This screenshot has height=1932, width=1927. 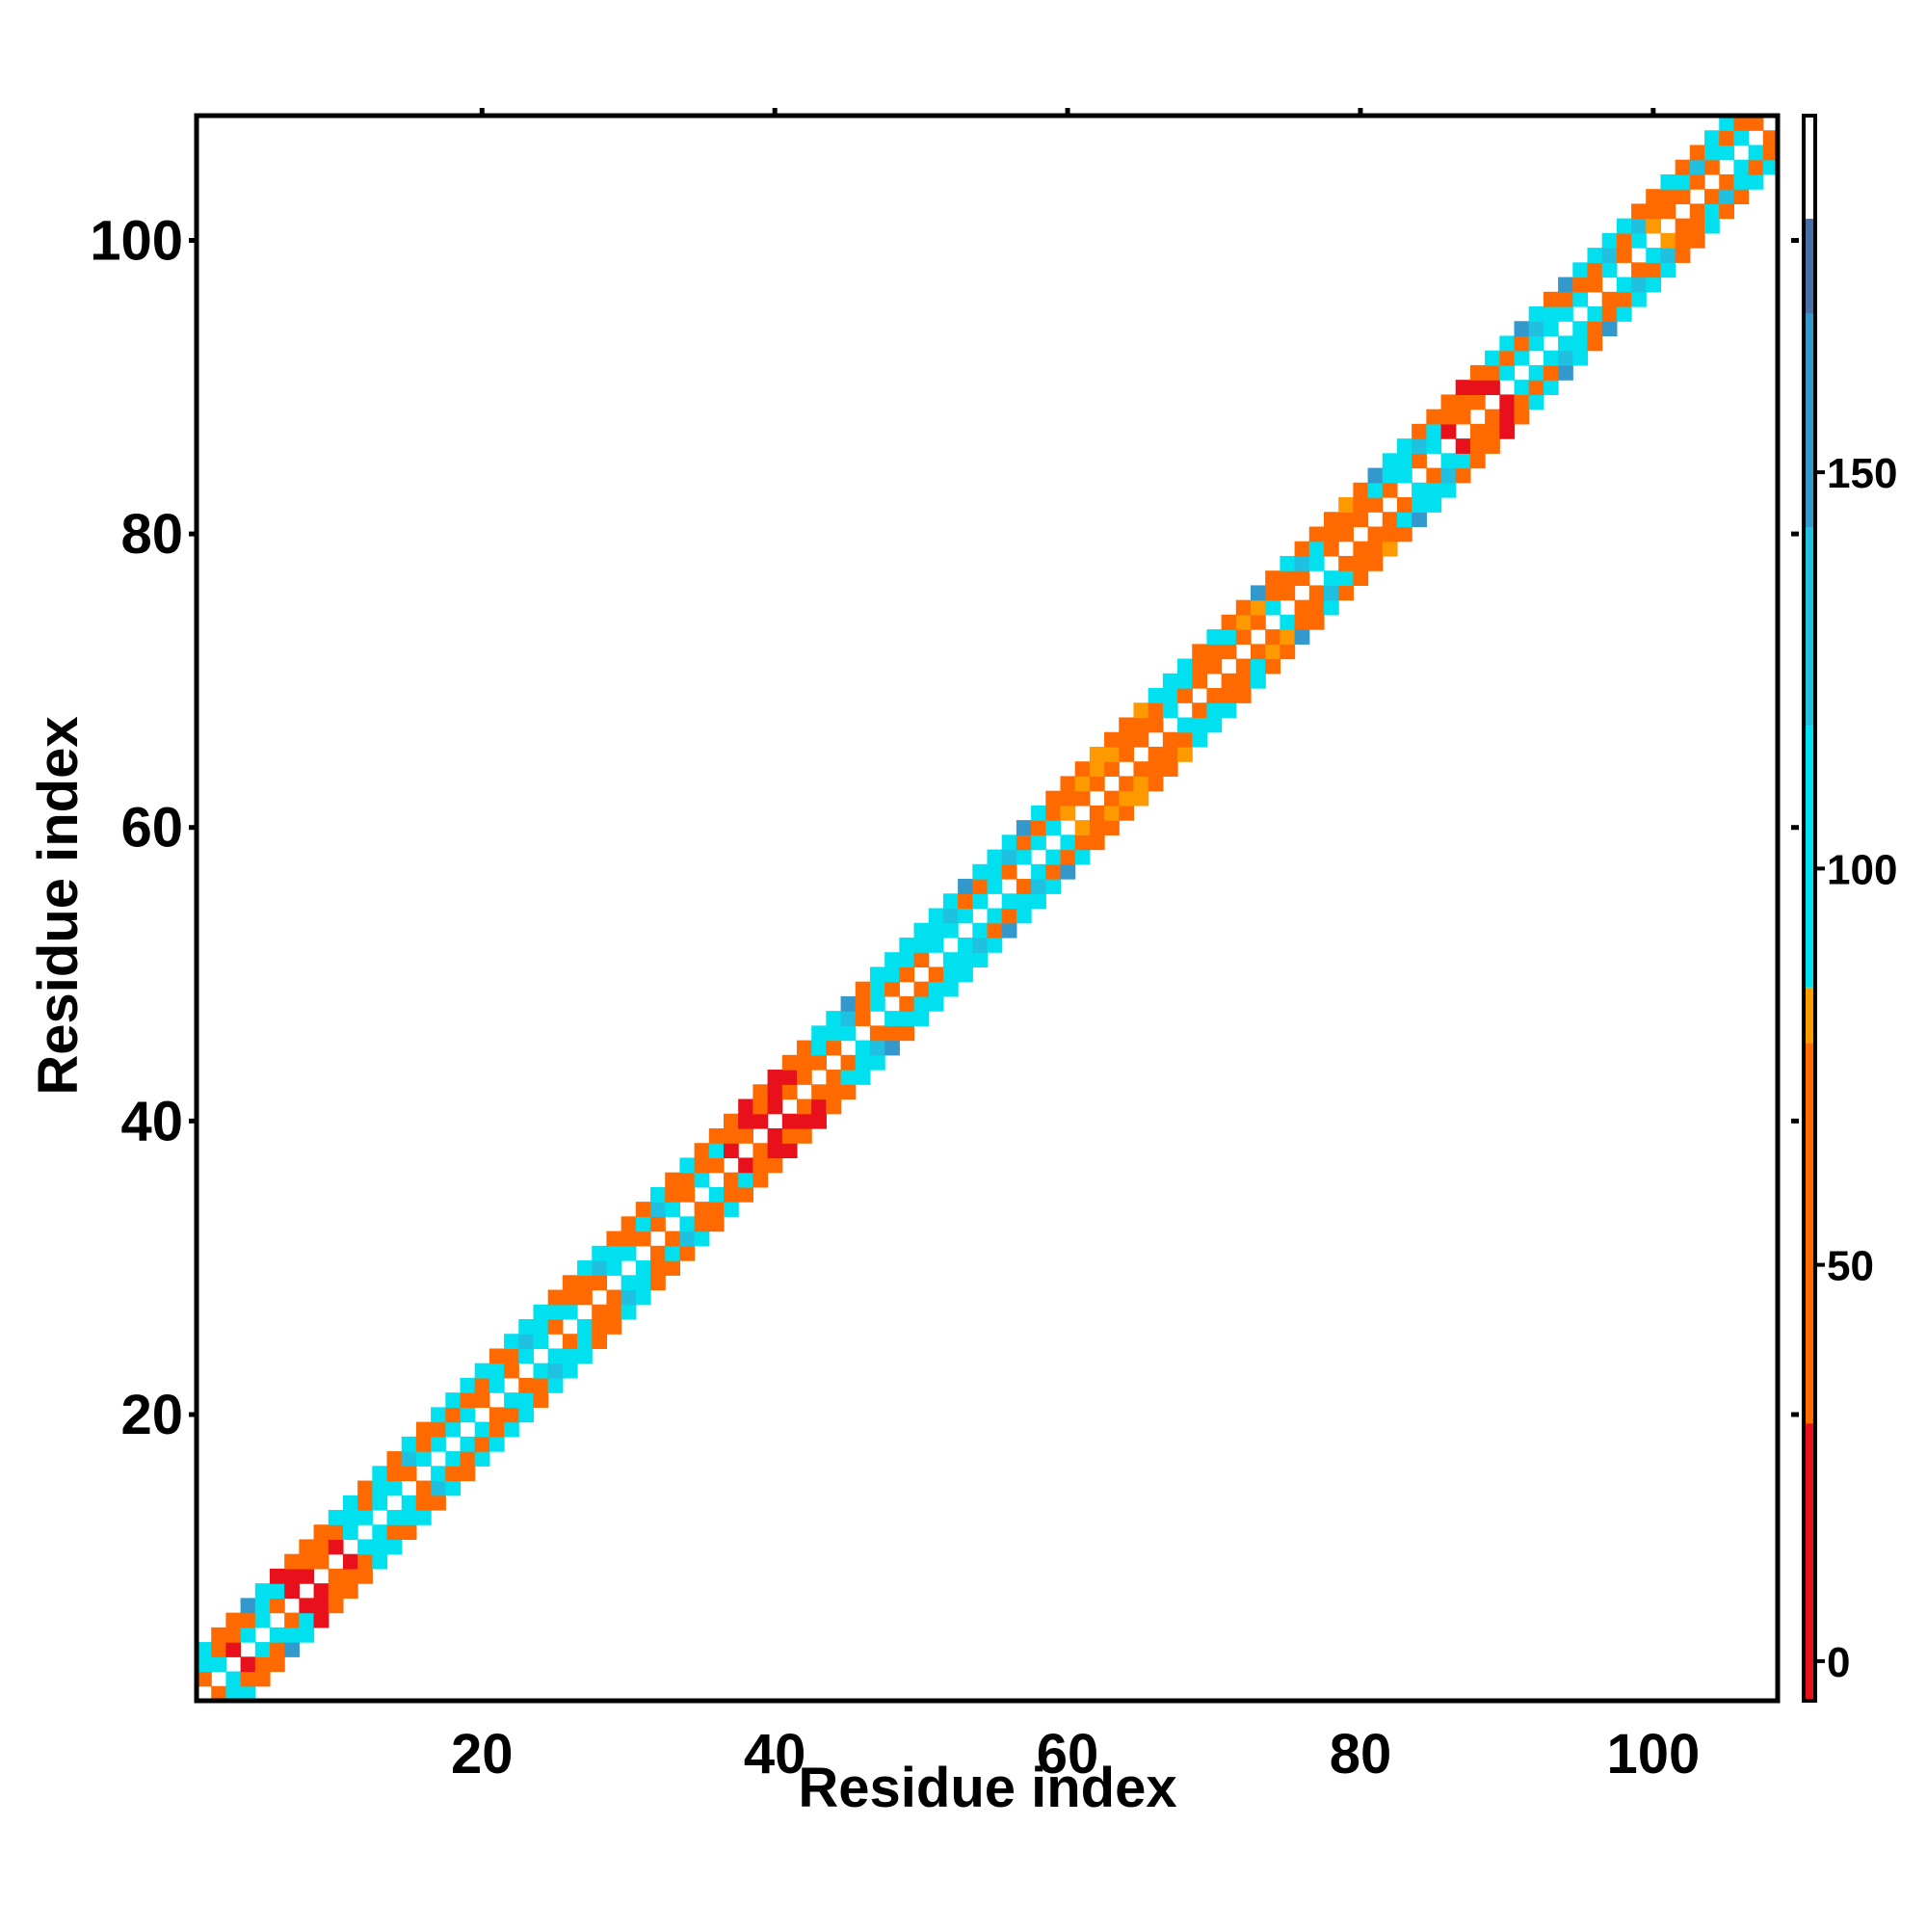 I want to click on x-tick-label: 80, so click(x=1361, y=1754).